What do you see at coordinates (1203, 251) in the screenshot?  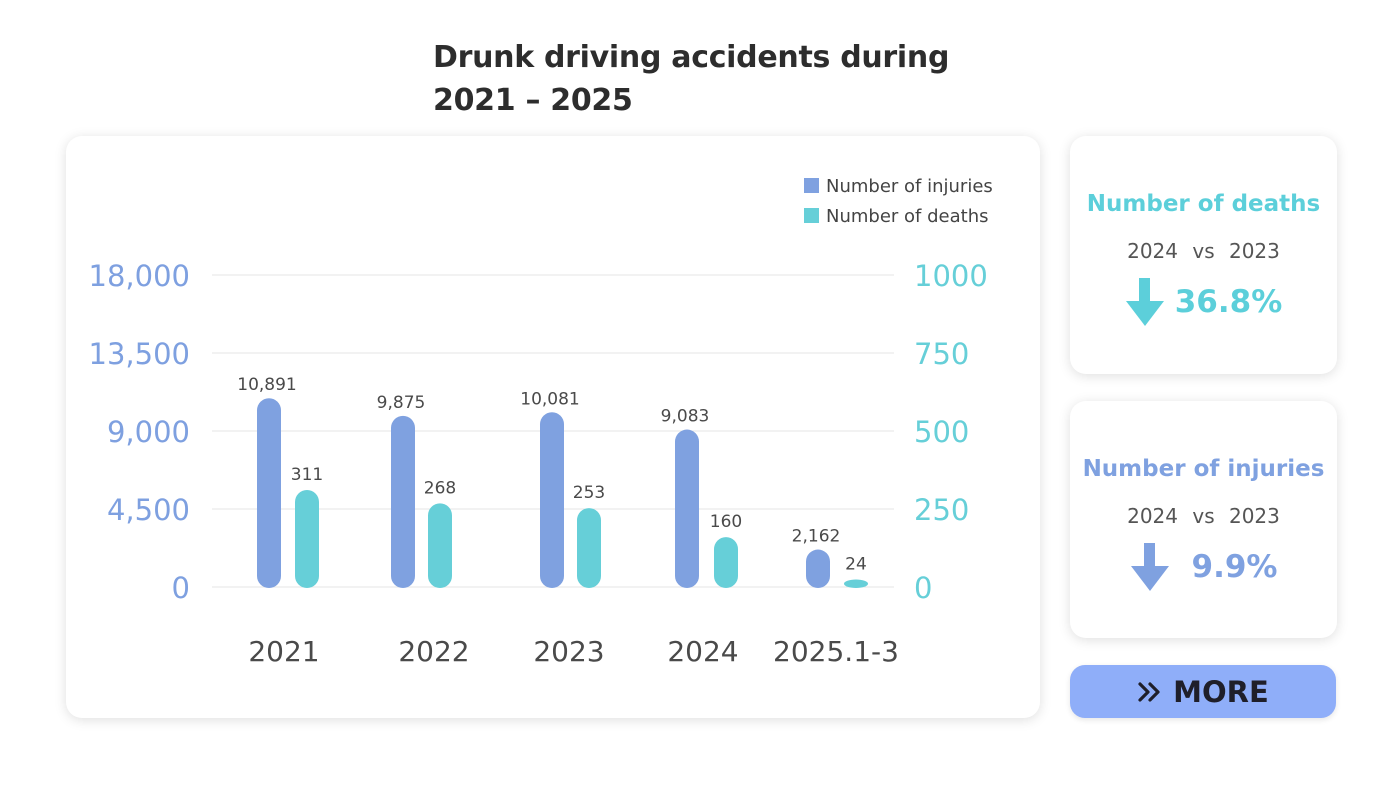 I see `deaths-stat-comparison: 2024 vs 2023` at bounding box center [1203, 251].